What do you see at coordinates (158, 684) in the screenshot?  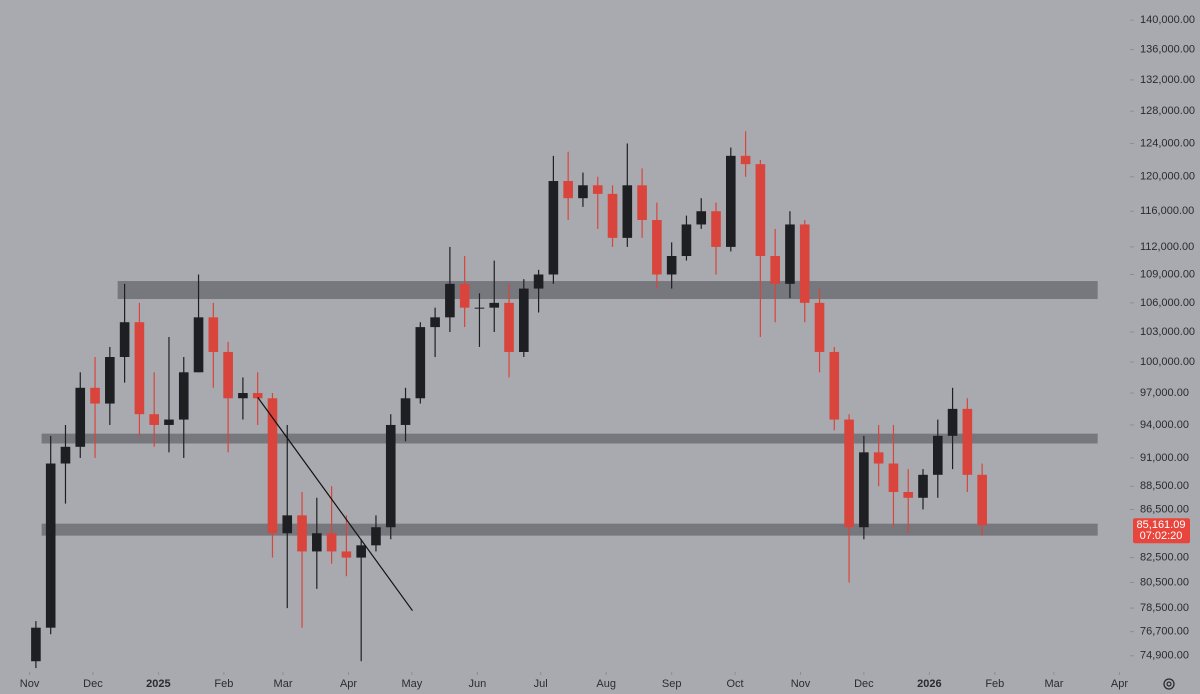 I see `x-tick-label: 2025` at bounding box center [158, 684].